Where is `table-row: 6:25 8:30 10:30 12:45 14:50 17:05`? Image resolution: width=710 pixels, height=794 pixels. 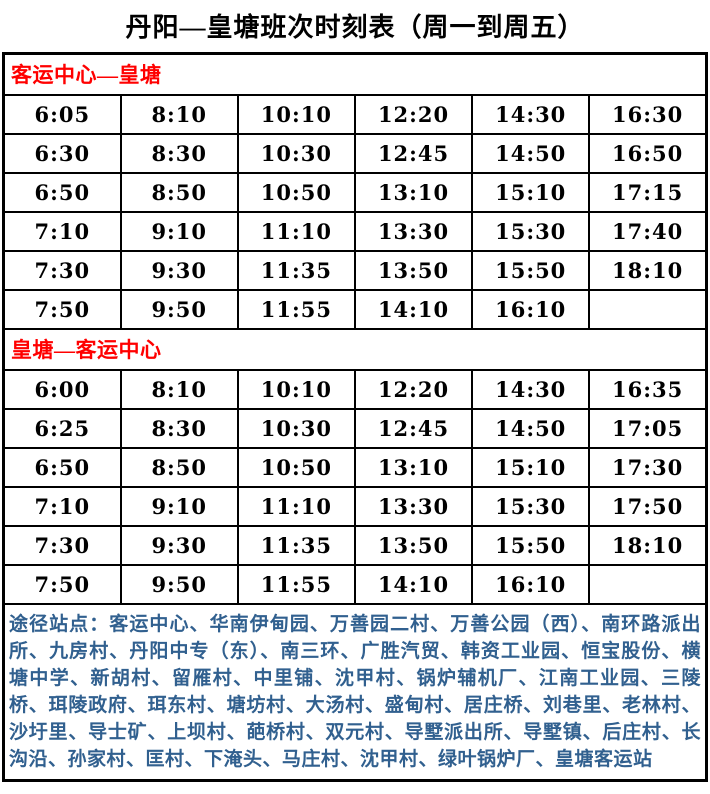
table-row: 6:25 8:30 10:30 12:45 14:50 17:05 is located at coordinates (355, 428).